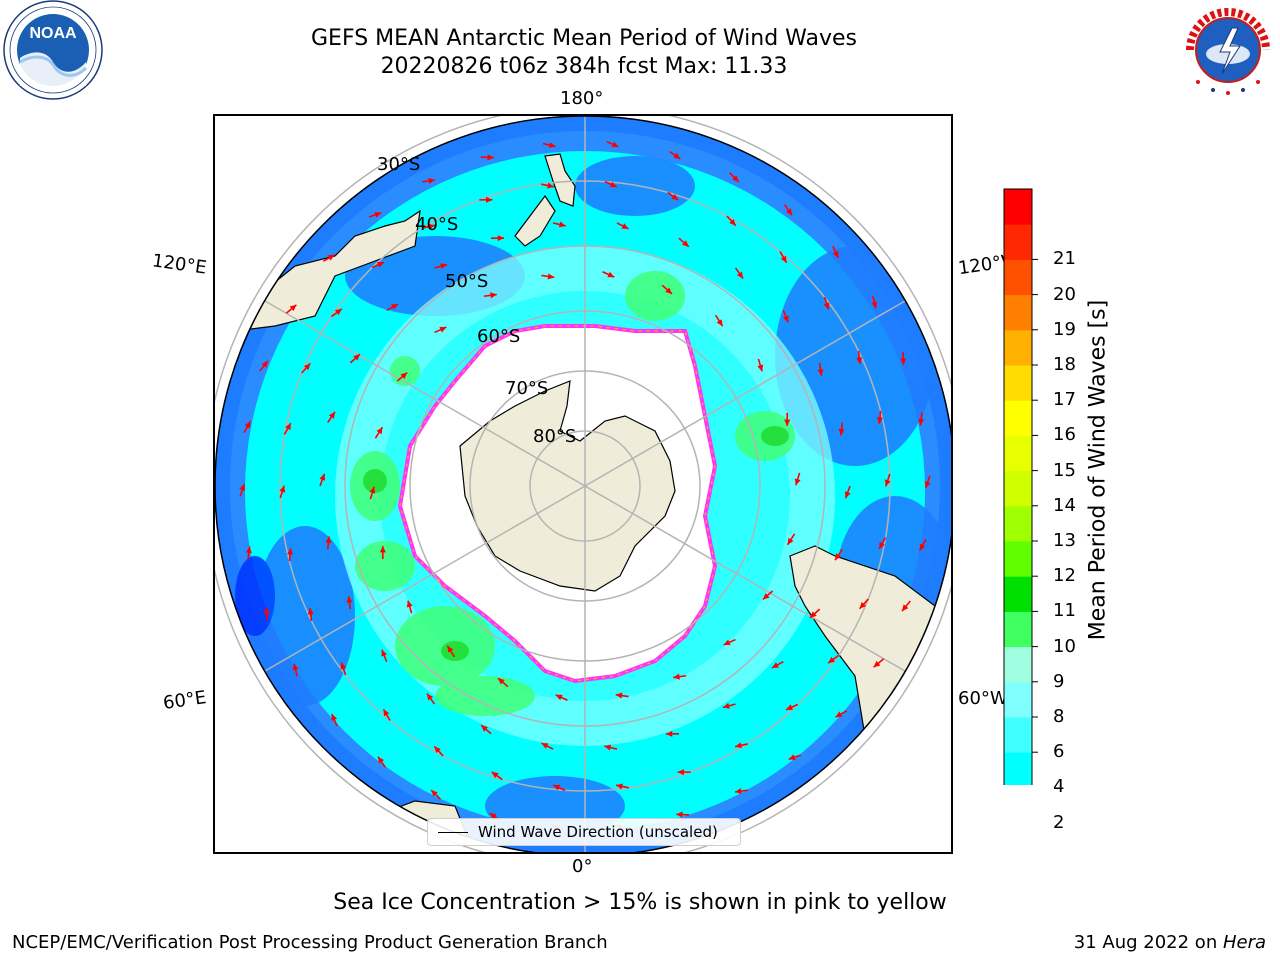 The image size is (1280, 960). I want to click on colorbar-tick-label: 11, so click(1064, 611).